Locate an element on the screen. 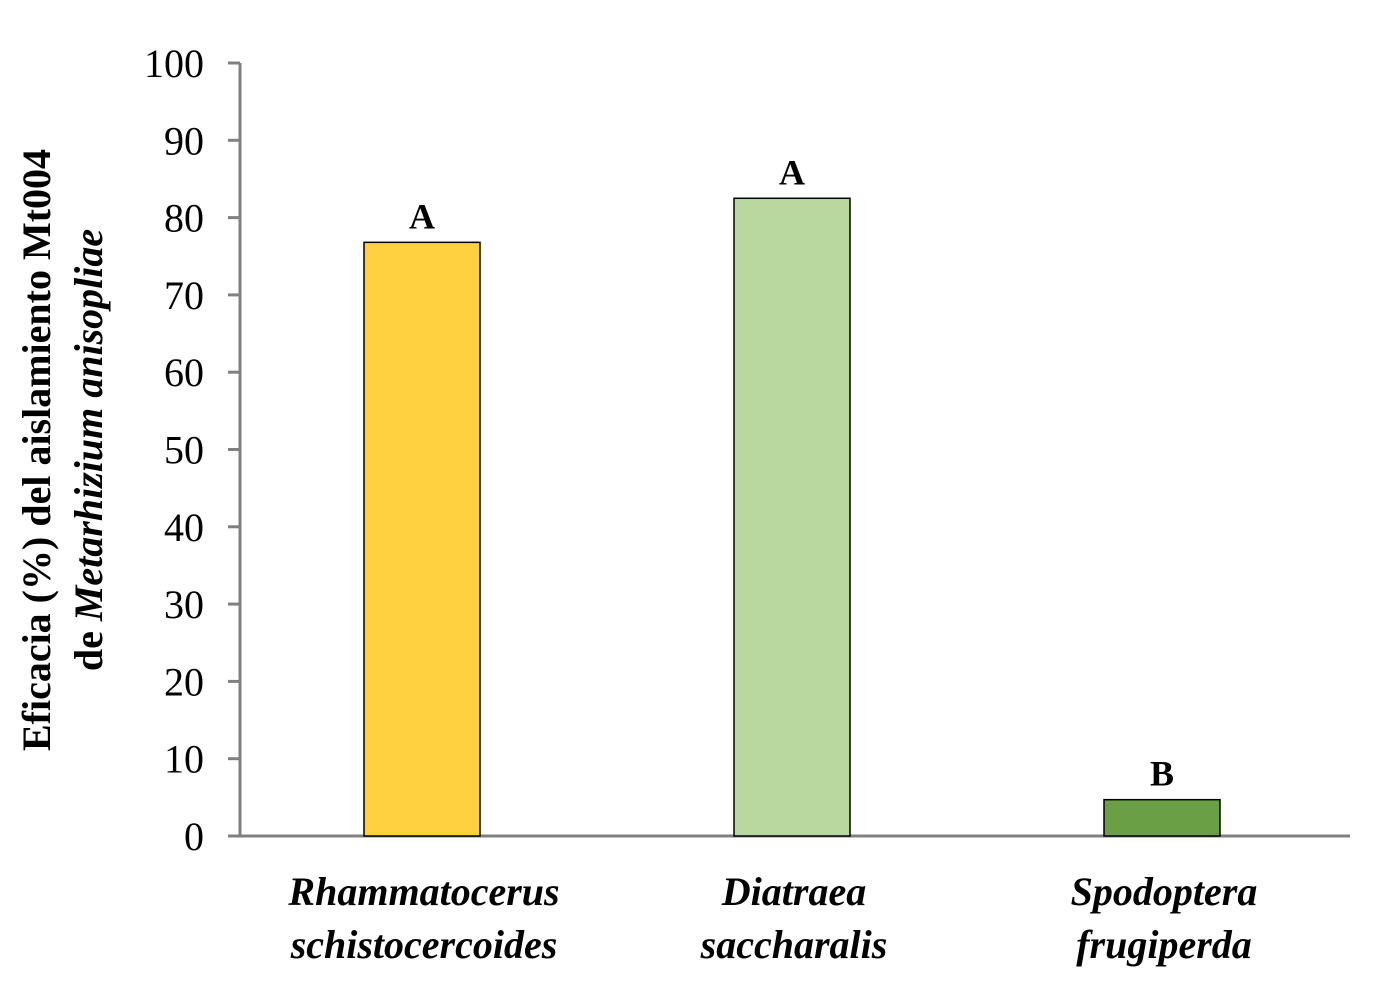 This screenshot has width=1380, height=996. y-tick-label: 10 is located at coordinates (184, 759).